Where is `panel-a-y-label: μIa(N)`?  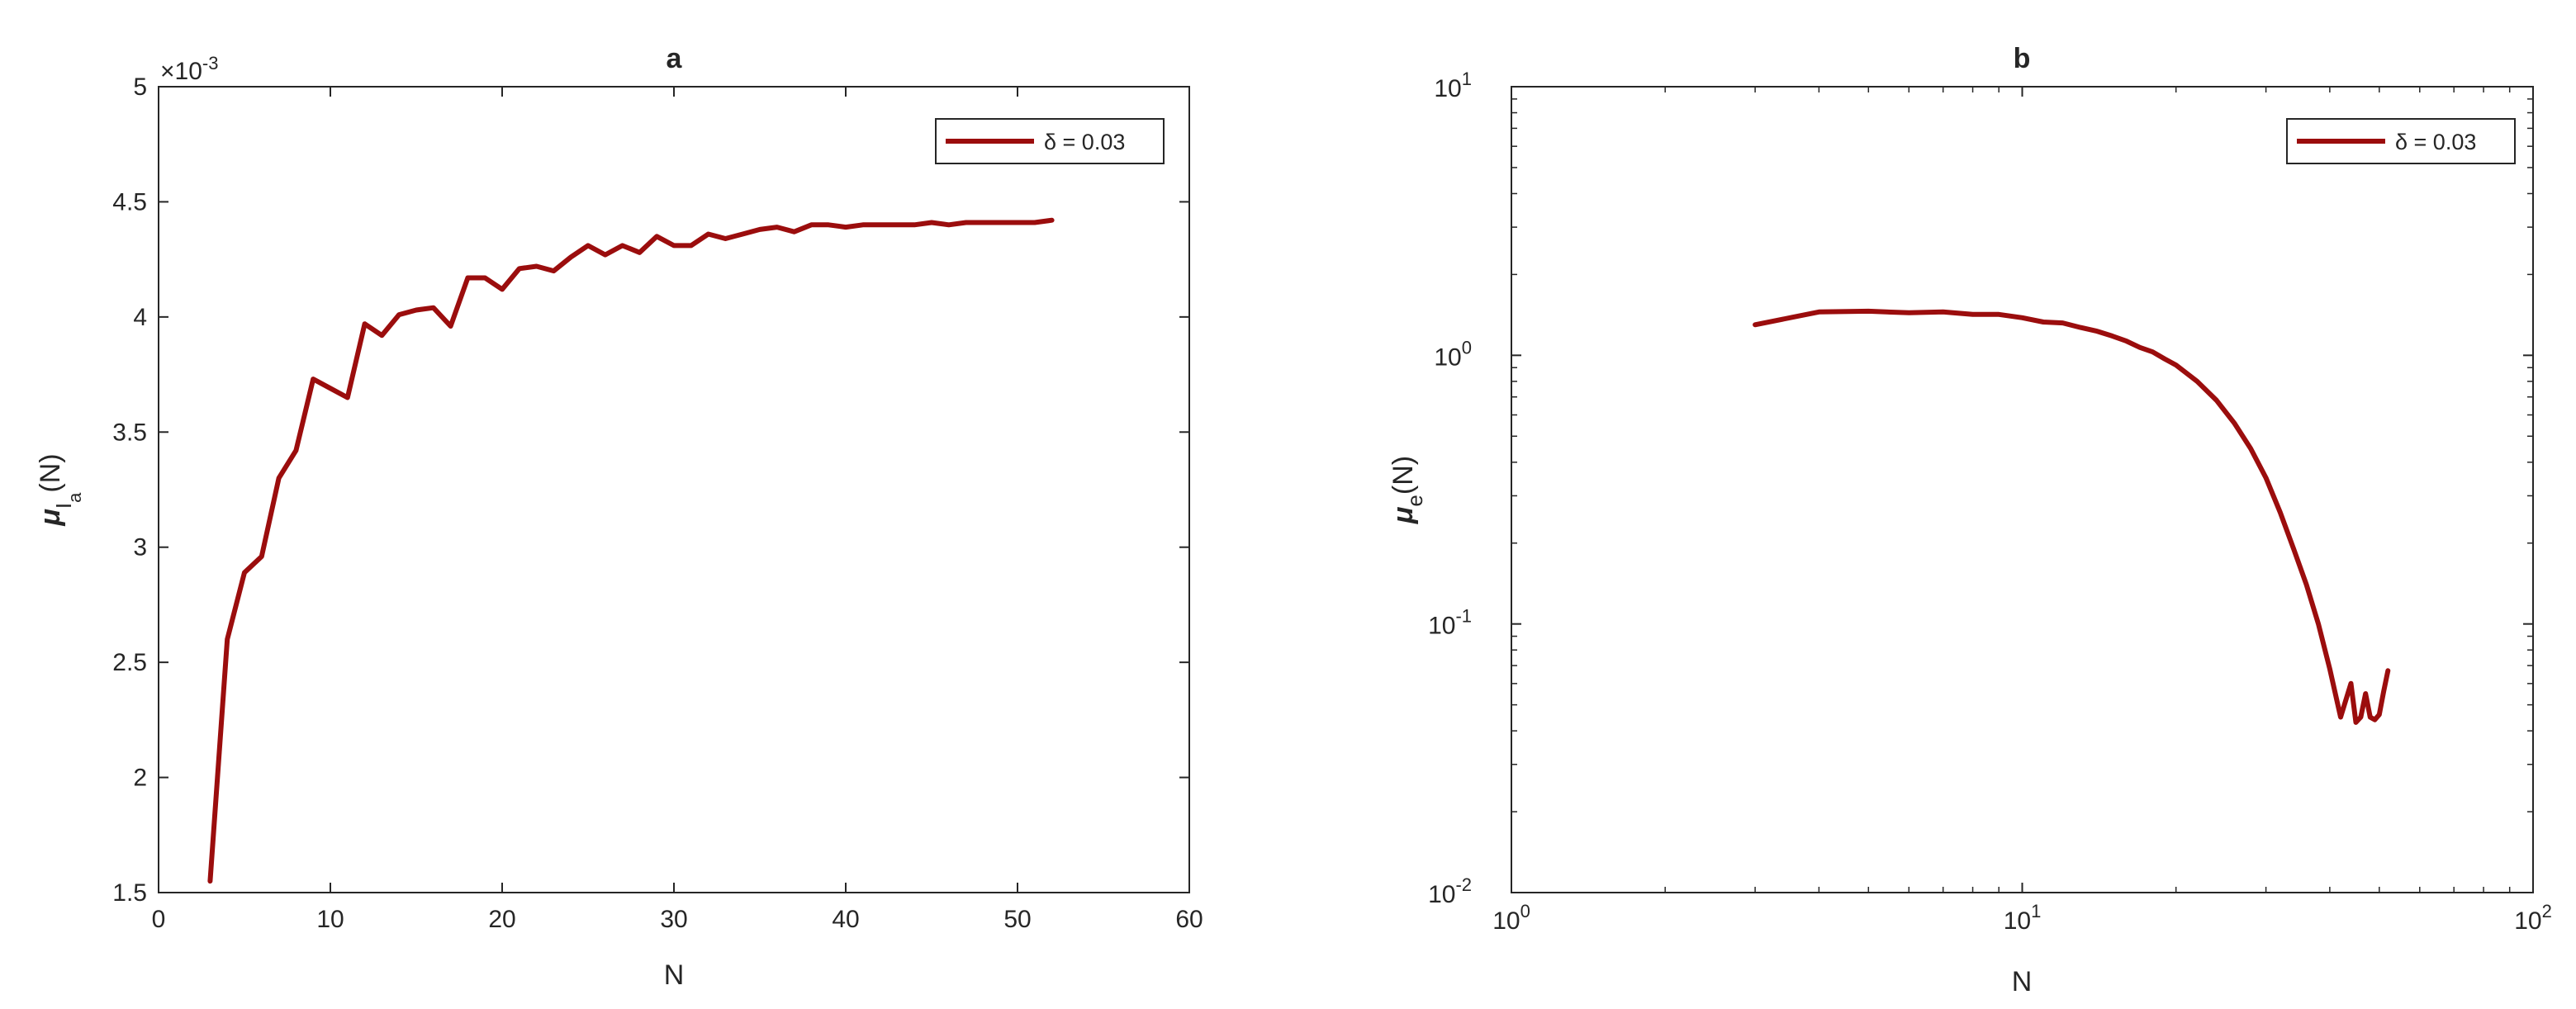
panel-a-y-label: μIa(N) is located at coordinates (60, 489).